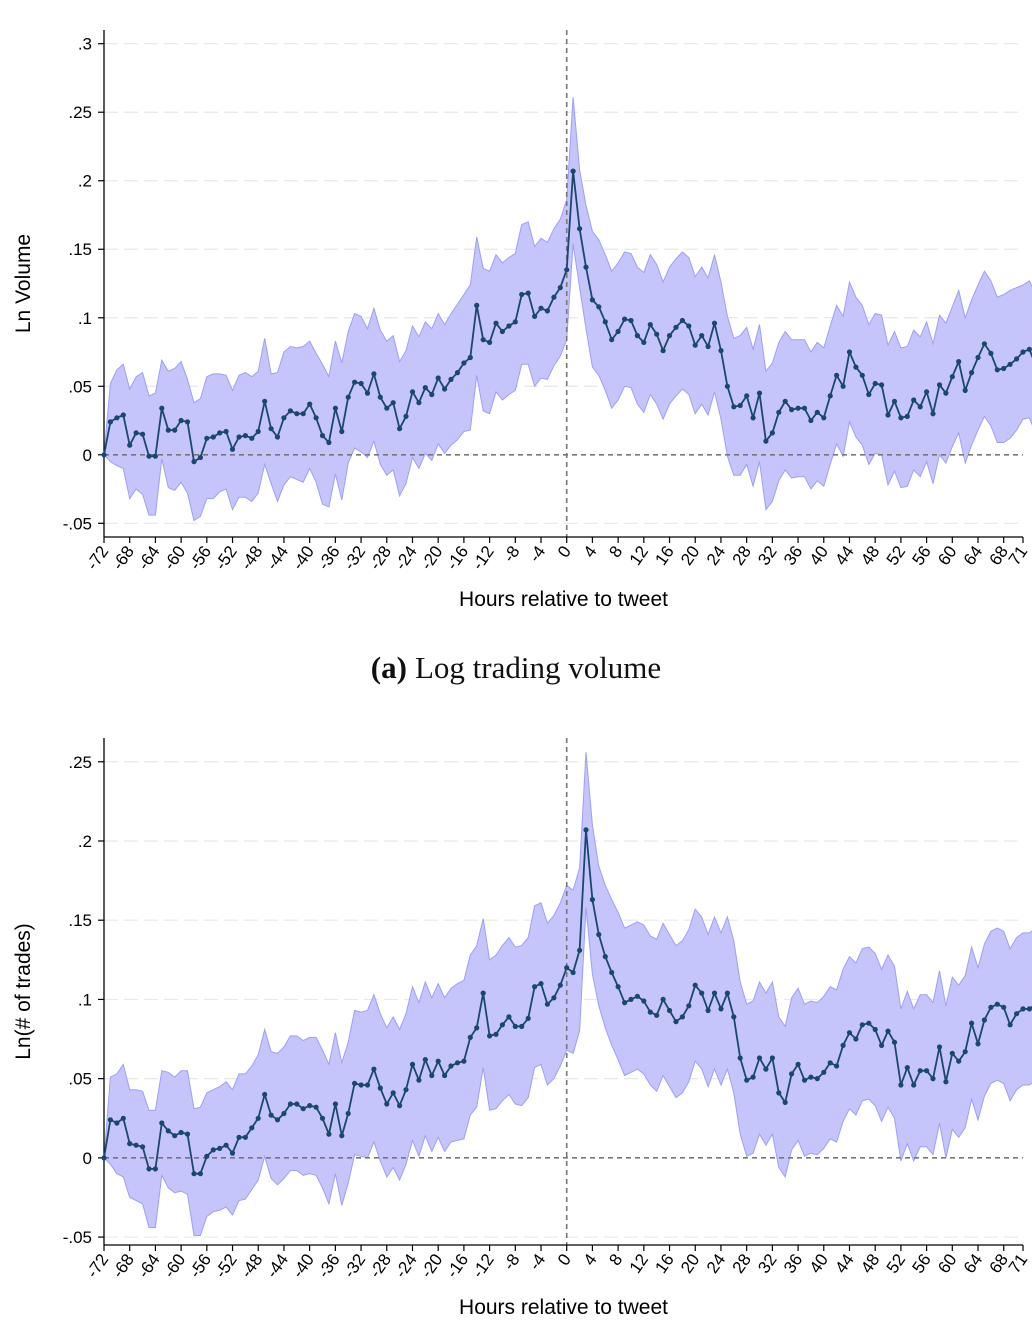 The image size is (1032, 1329). What do you see at coordinates (563, 599) in the screenshot?
I see `x-axis-title: Hours relative to tweet` at bounding box center [563, 599].